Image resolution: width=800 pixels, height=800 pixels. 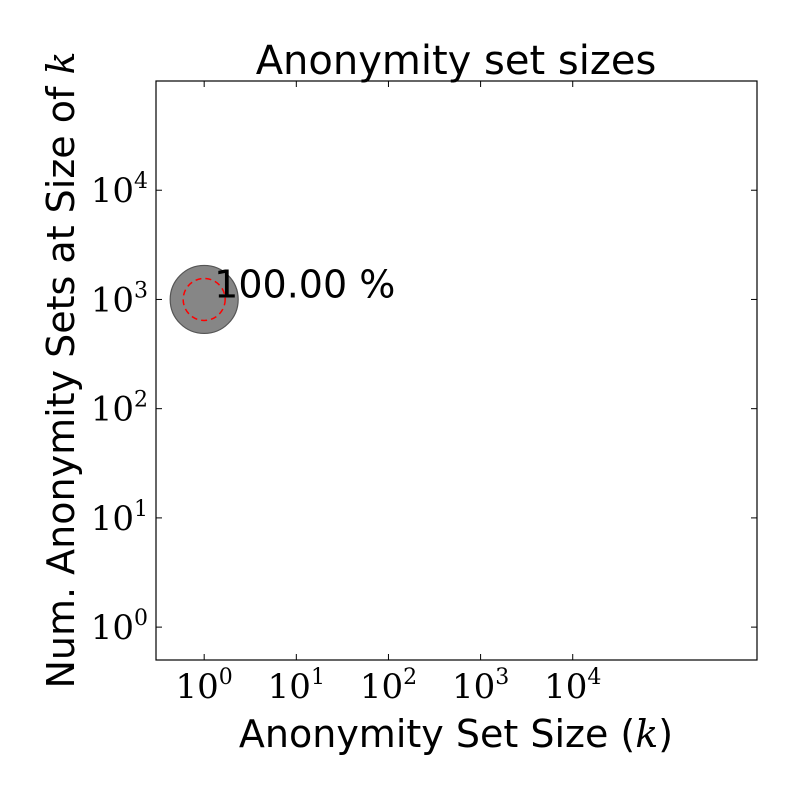 What do you see at coordinates (141, 618) in the screenshot?
I see `y-tick-label-exponent: 0` at bounding box center [141, 618].